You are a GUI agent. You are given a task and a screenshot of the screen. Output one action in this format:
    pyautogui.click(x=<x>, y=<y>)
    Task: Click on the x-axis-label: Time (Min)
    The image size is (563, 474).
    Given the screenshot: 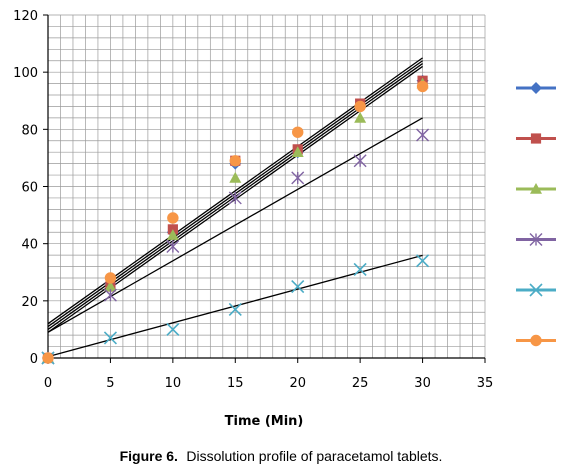 What is the action you would take?
    pyautogui.click(x=264, y=421)
    